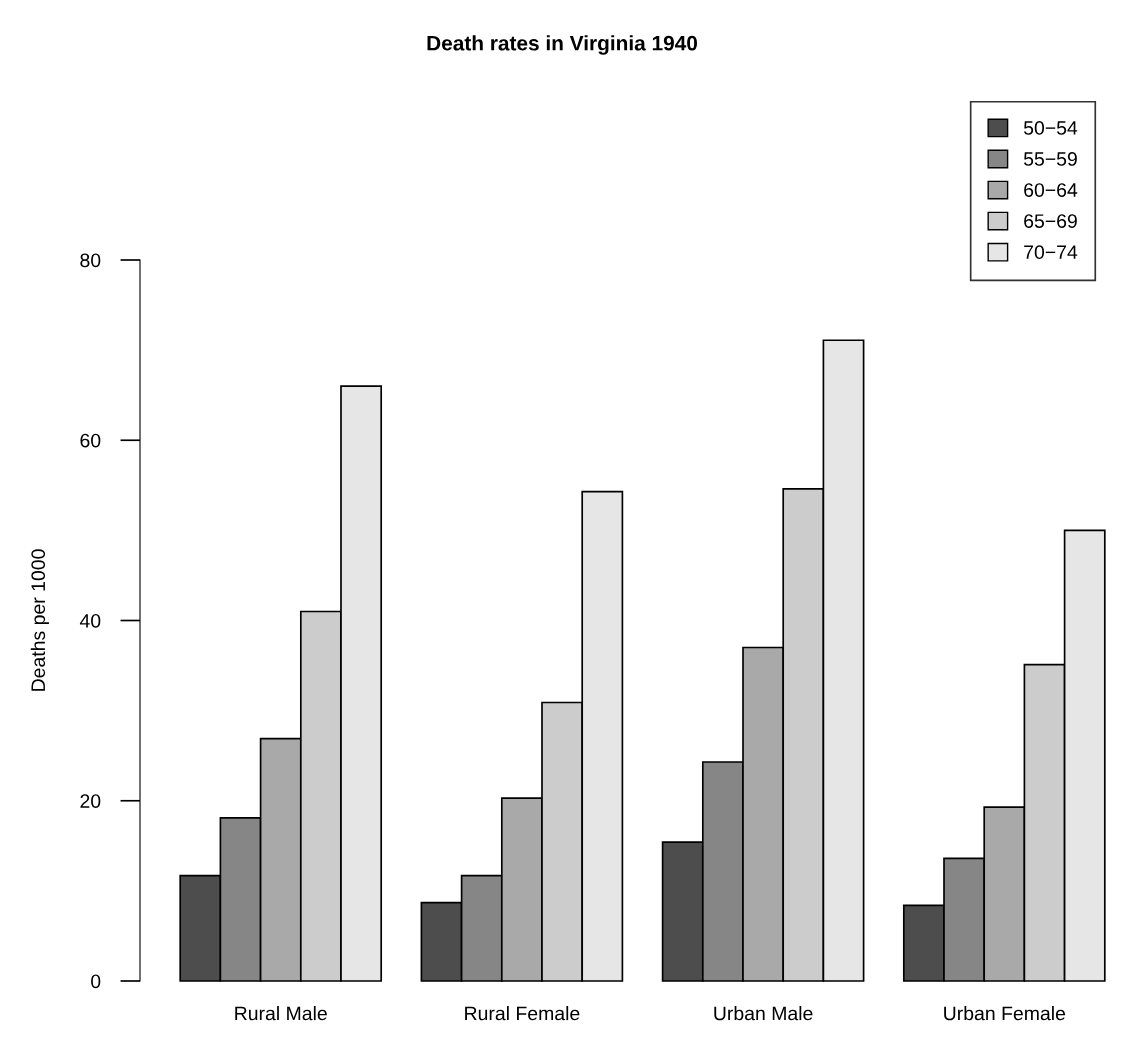  I want to click on legend-label: 70−74, so click(1051, 252).